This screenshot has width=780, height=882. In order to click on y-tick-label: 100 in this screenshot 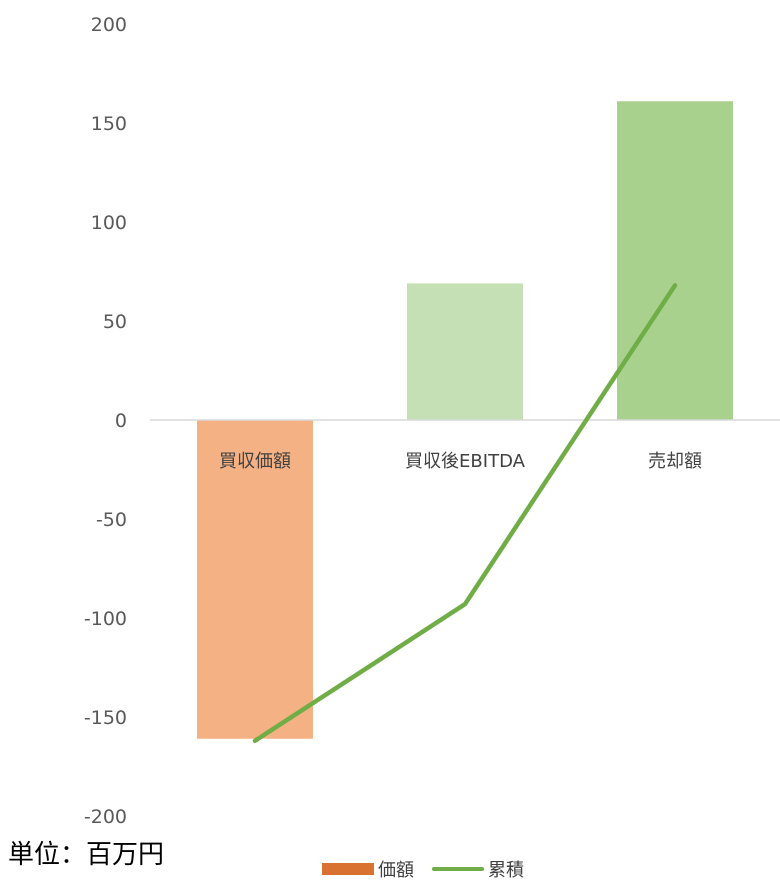, I will do `click(109, 223)`.